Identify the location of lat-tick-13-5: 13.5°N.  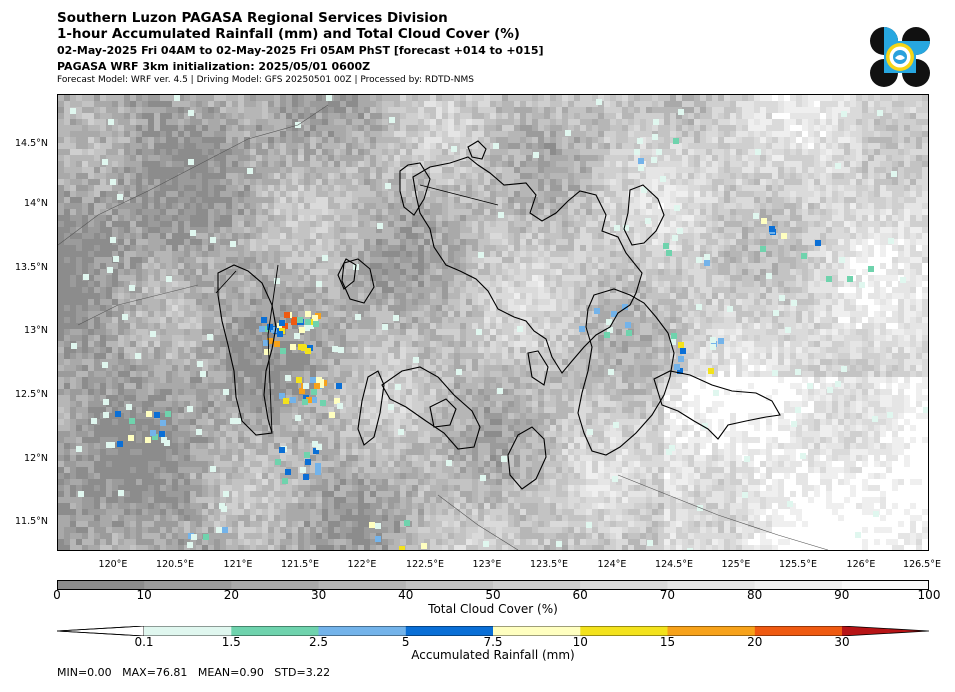
(31, 267).